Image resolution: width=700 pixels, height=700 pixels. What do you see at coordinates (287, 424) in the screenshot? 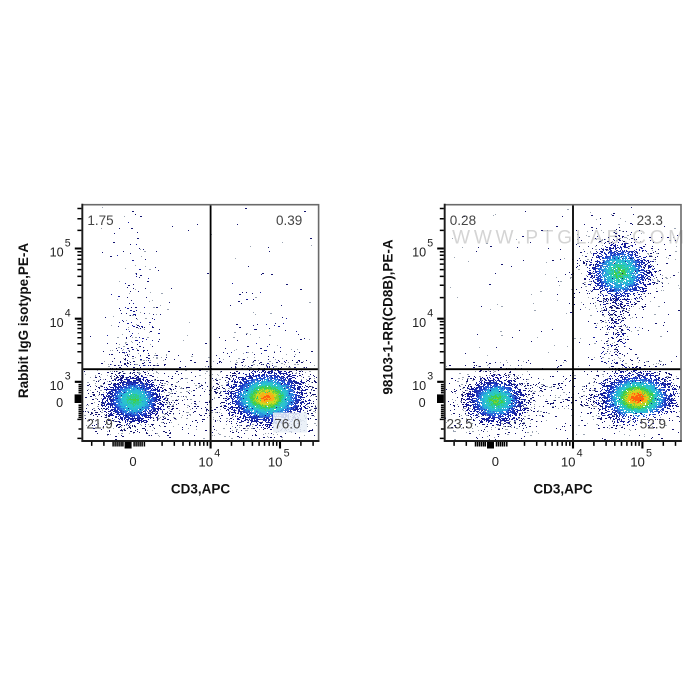
I see `svg-text: 76.0` at bounding box center [287, 424].